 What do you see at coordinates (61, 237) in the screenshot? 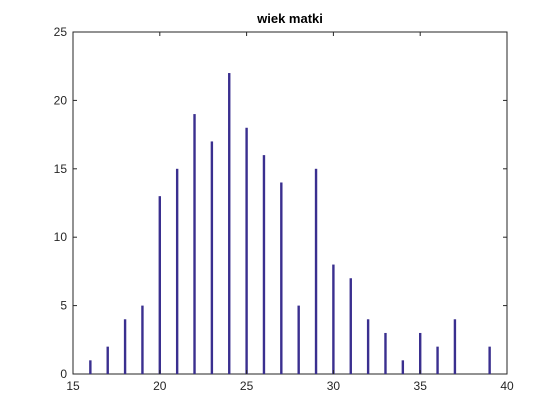
I see `y-tick-label-10: 10` at bounding box center [61, 237].